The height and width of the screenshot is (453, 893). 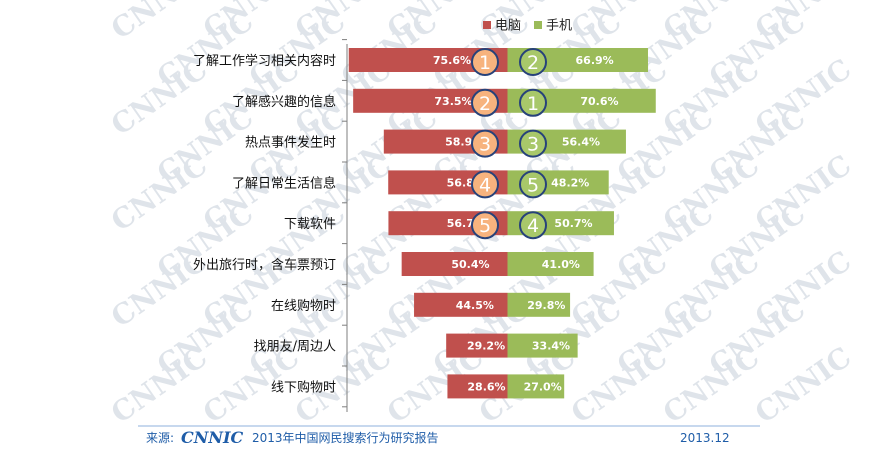 I want to click on category-label: 下载软件, so click(x=310, y=224).